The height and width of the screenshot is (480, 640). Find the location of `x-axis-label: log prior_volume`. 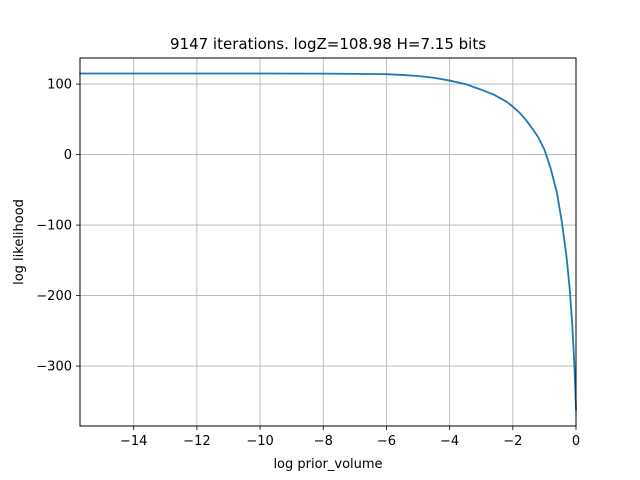

x-axis-label: log prior_volume is located at coordinates (327, 464).